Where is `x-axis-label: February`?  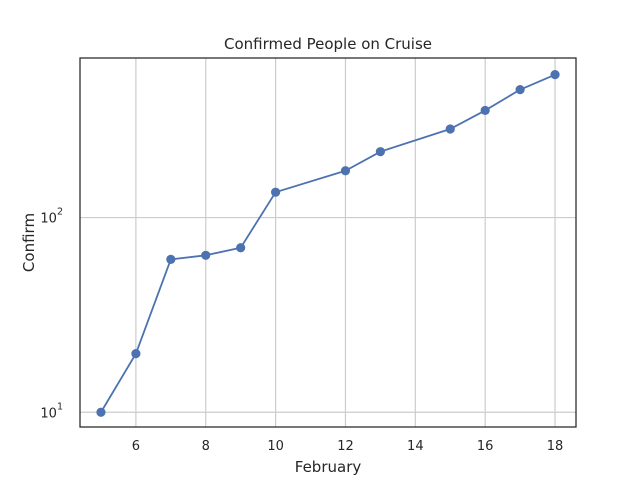
x-axis-label: February is located at coordinates (328, 467).